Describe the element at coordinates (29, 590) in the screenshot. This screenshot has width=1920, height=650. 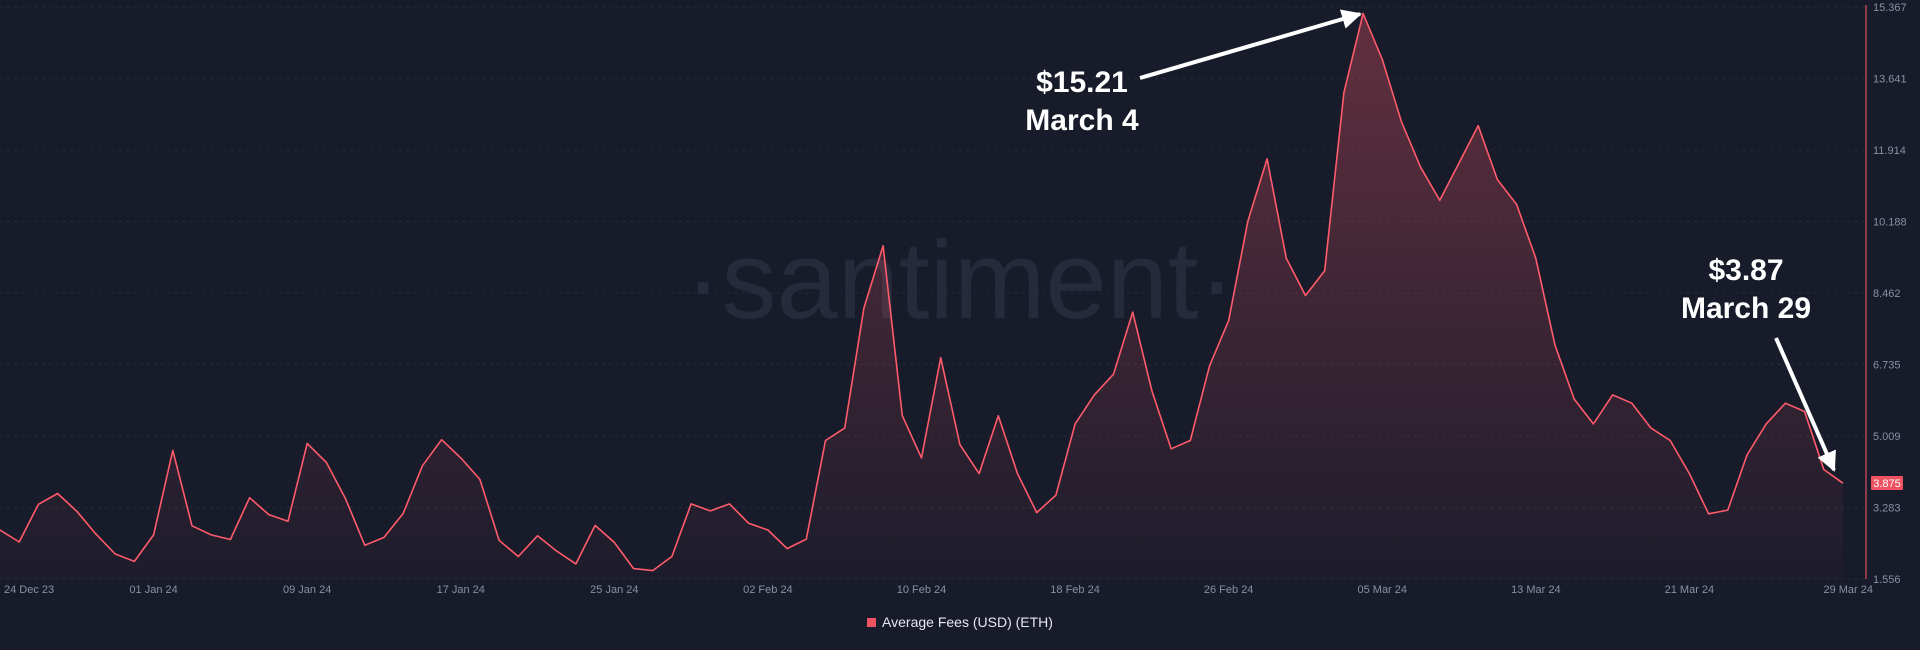
I see `x-tick-label: 24 Dec 23` at that location.